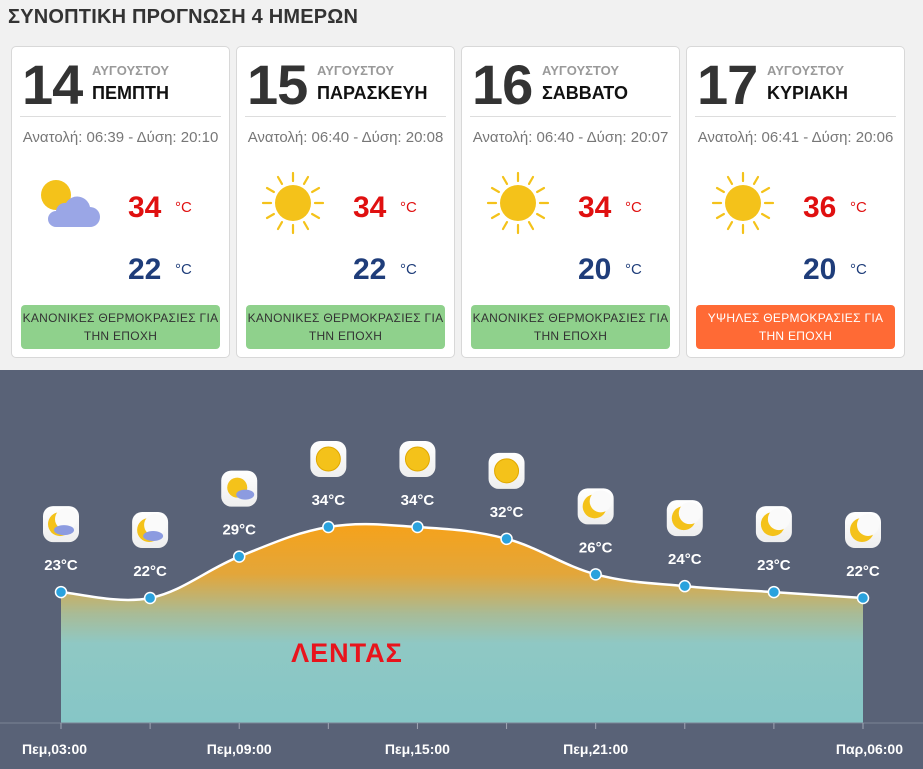  I want to click on day-number: 16, so click(502, 84).